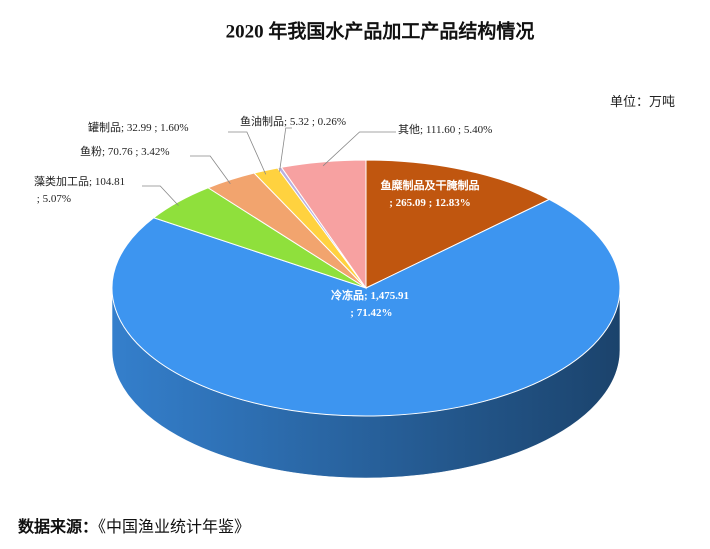  What do you see at coordinates (430, 185) in the screenshot?
I see `slice-name: 鱼糜制品及干腌制品` at bounding box center [430, 185].